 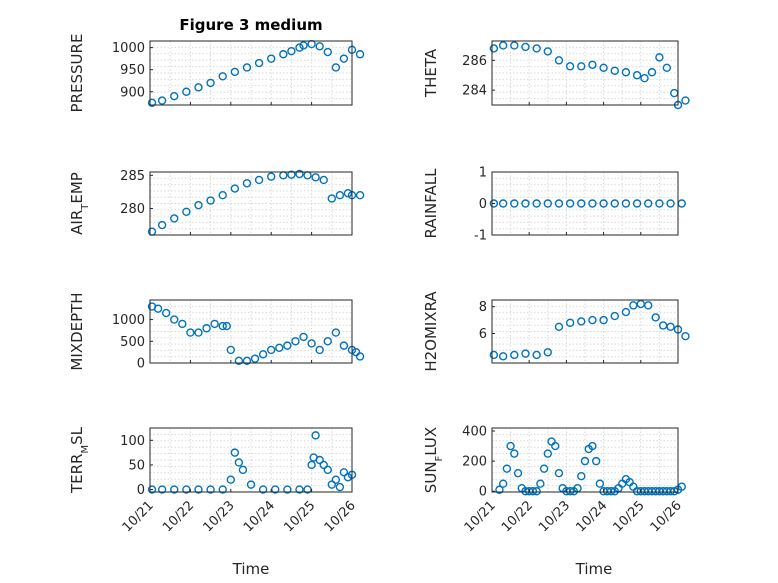 I want to click on y-tick-label: 50, so click(x=136, y=465).